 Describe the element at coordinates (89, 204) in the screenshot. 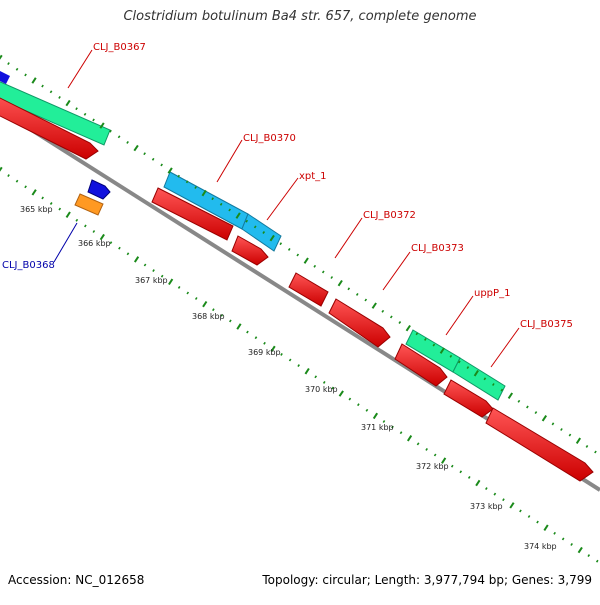

I see `gene-box-orange-b0368` at that location.